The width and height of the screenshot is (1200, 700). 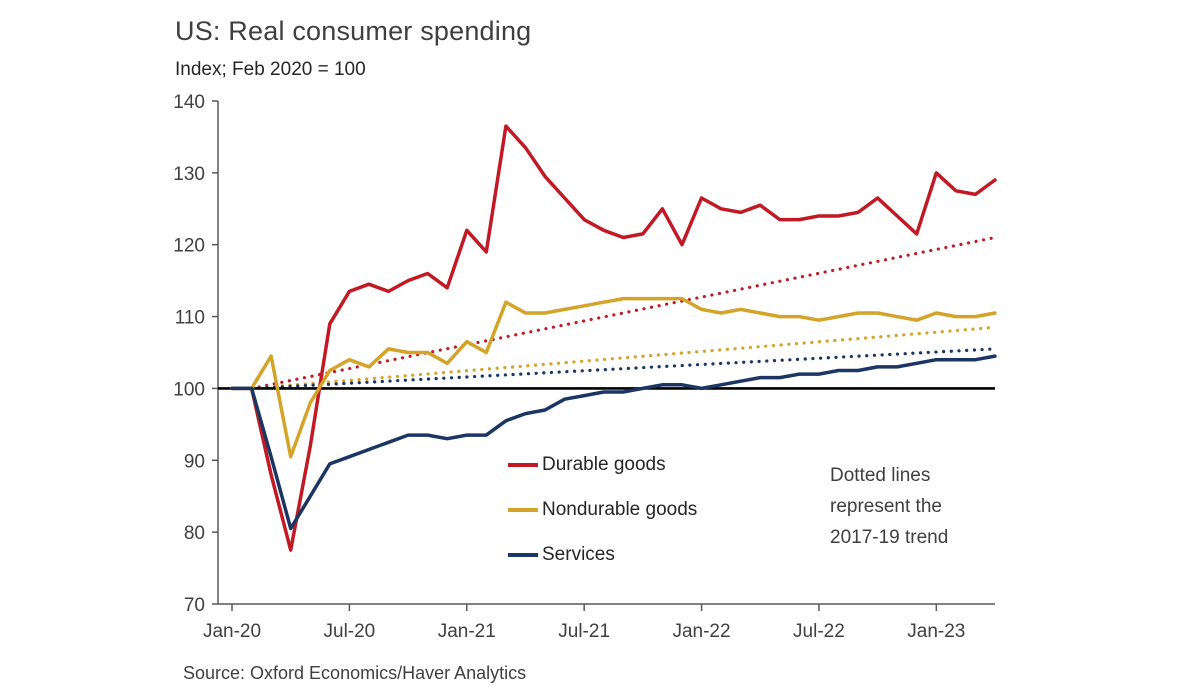 I want to click on y-tick-label: 70, so click(x=194, y=605).